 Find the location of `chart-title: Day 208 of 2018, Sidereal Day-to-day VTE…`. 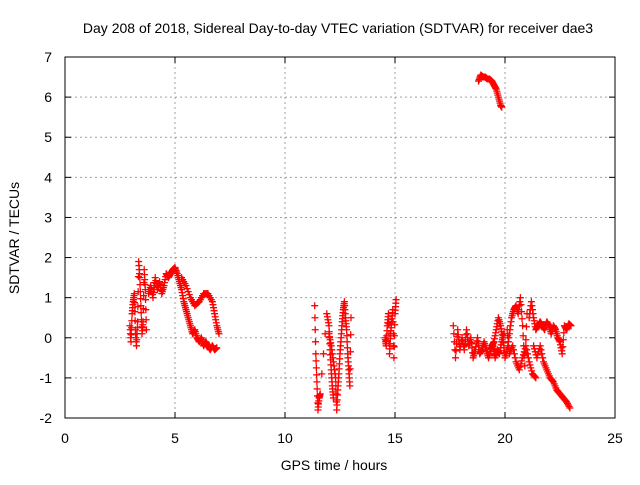

chart-title: Day 208 of 2018, Sidereal Day-to-day VTE… is located at coordinates (338, 28).